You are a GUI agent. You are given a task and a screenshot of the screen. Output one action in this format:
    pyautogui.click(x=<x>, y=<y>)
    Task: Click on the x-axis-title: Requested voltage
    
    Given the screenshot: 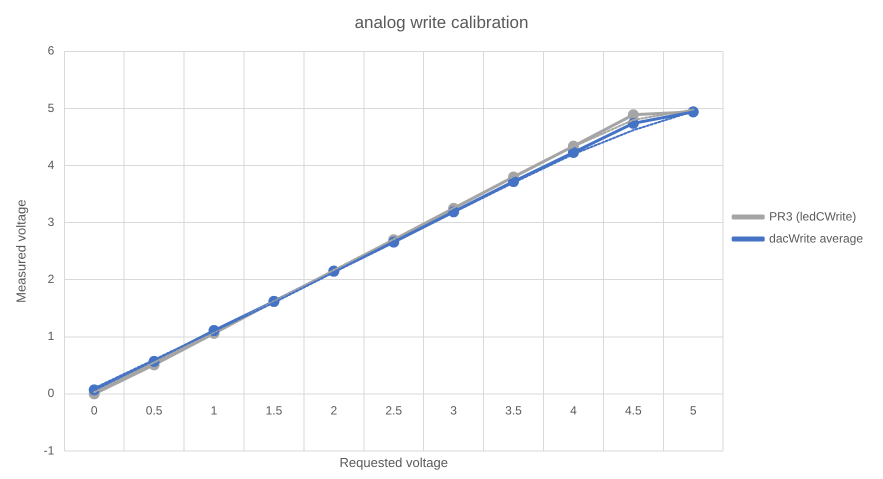 What is the action you would take?
    pyautogui.click(x=394, y=462)
    